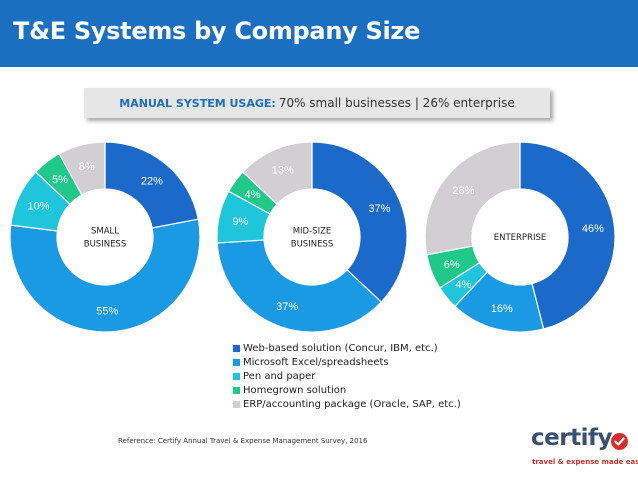  What do you see at coordinates (105, 245) in the screenshot?
I see `center-label-0-1: BUSINESS` at bounding box center [105, 245].